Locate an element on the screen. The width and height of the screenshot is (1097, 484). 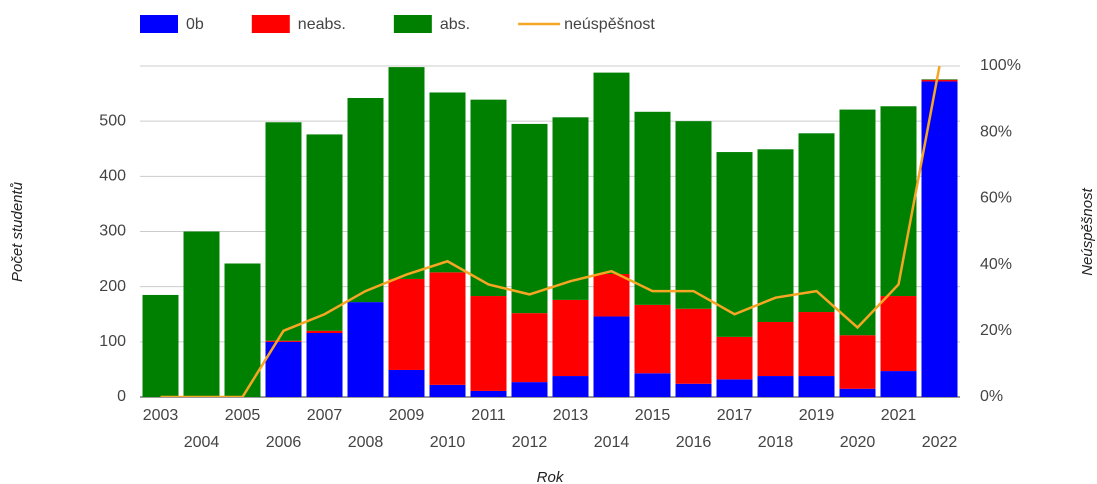
x-tick-label: 2016 is located at coordinates (694, 442).